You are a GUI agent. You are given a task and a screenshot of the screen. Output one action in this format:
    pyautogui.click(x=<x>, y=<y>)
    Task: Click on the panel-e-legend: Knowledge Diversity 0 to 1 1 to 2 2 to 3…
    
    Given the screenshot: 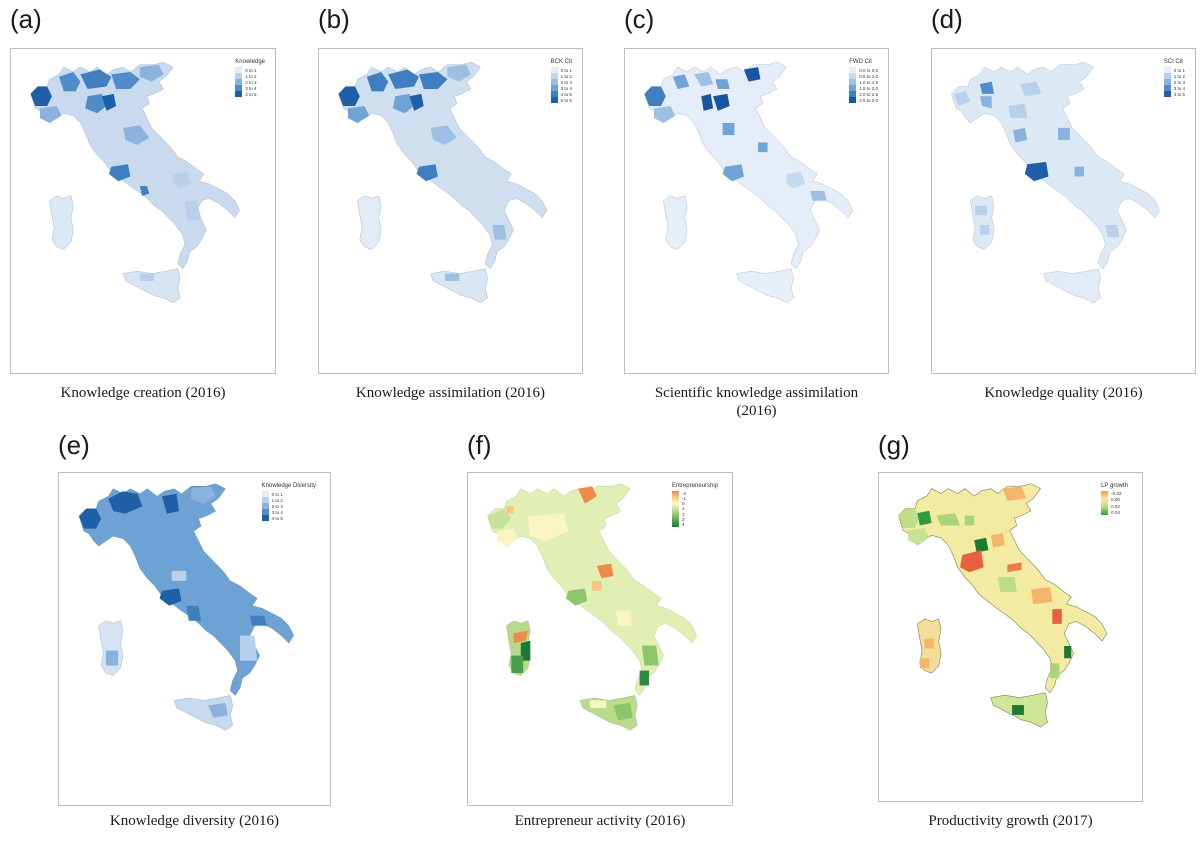 What is the action you would take?
    pyautogui.click(x=288, y=502)
    